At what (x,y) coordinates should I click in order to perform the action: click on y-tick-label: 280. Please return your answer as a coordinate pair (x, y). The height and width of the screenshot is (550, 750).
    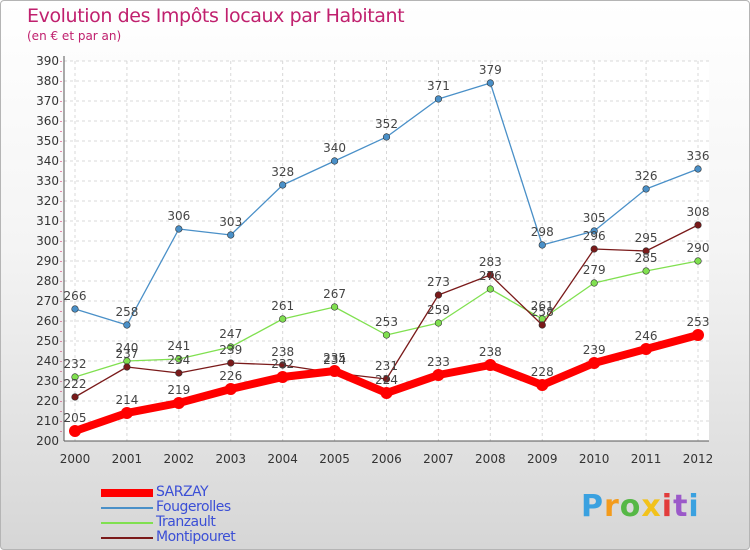
    Looking at the image, I should click on (47, 281).